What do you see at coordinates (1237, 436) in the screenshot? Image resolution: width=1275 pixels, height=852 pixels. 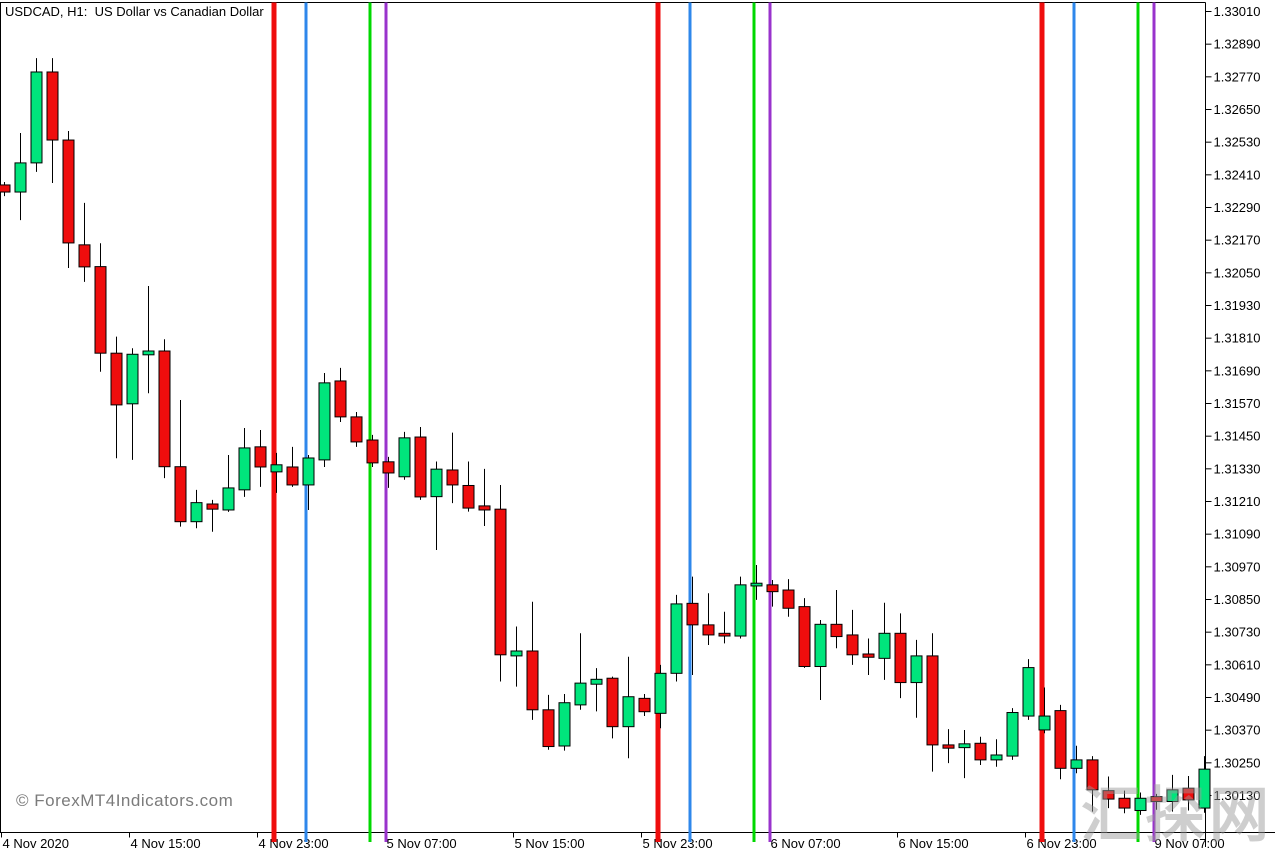 I see `price-tick-label: 1.31450` at bounding box center [1237, 436].